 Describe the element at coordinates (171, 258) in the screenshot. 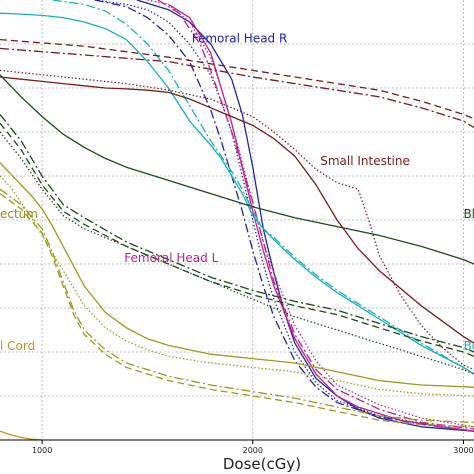

I see `series-label-4: Femoral Head L` at that location.